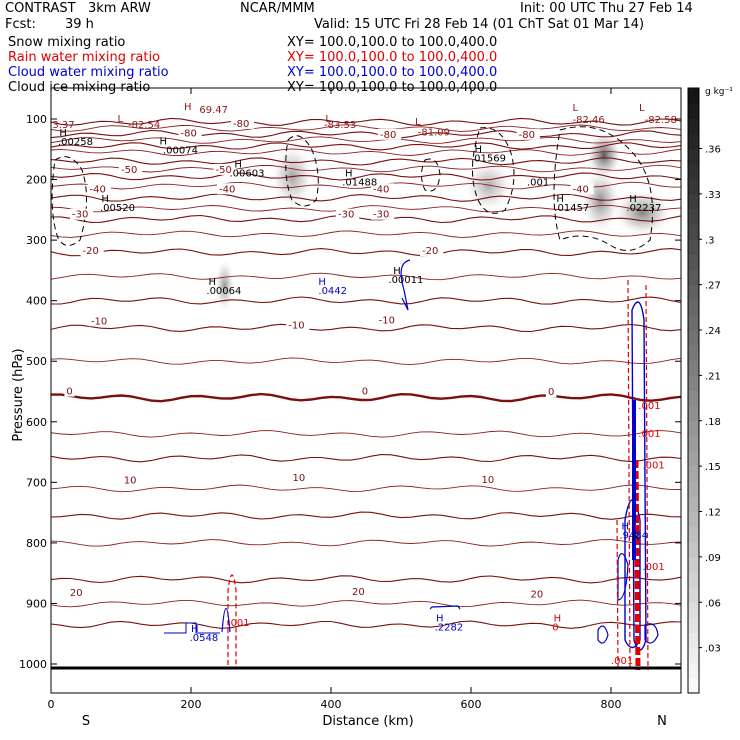 The width and height of the screenshot is (740, 740). I want to click on extremum-label: .00520, so click(117, 208).